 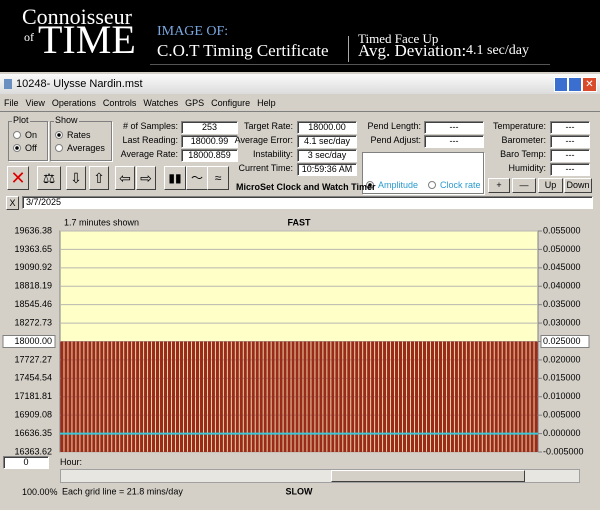 What do you see at coordinates (12, 203) in the screenshot?
I see `clear-date-button: X` at bounding box center [12, 203].